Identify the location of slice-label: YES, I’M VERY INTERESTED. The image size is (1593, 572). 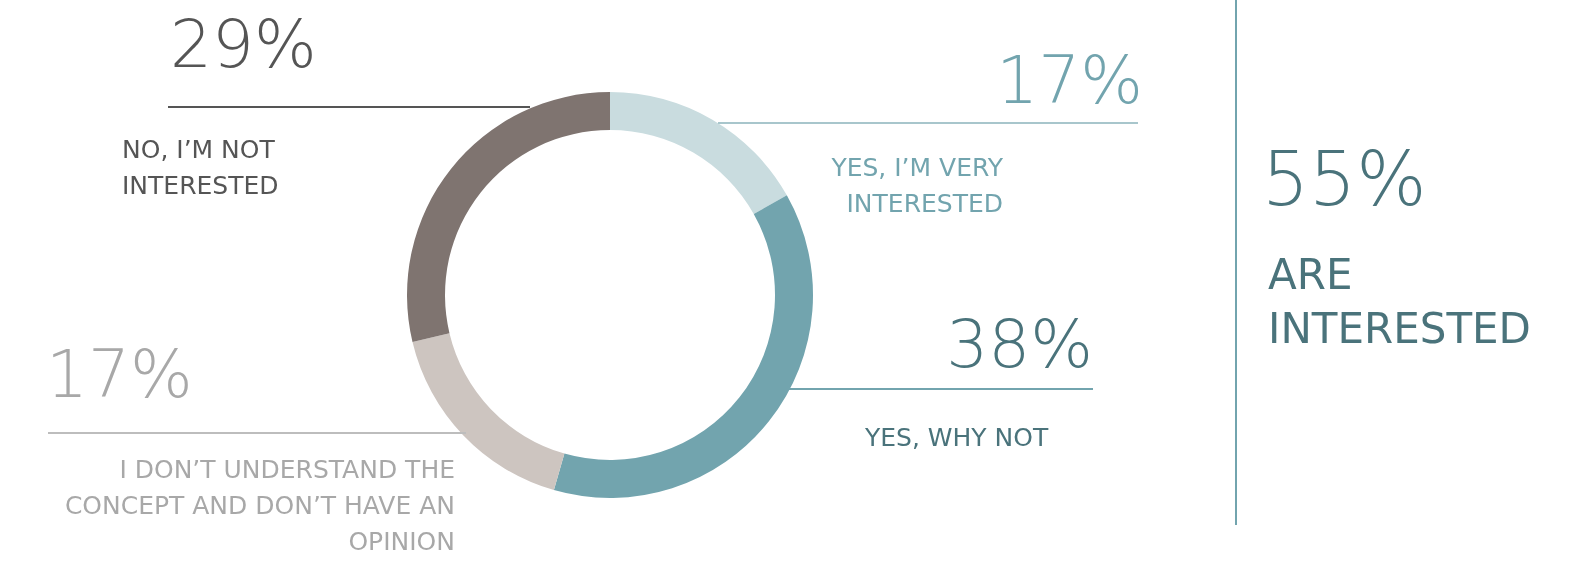
(916, 186).